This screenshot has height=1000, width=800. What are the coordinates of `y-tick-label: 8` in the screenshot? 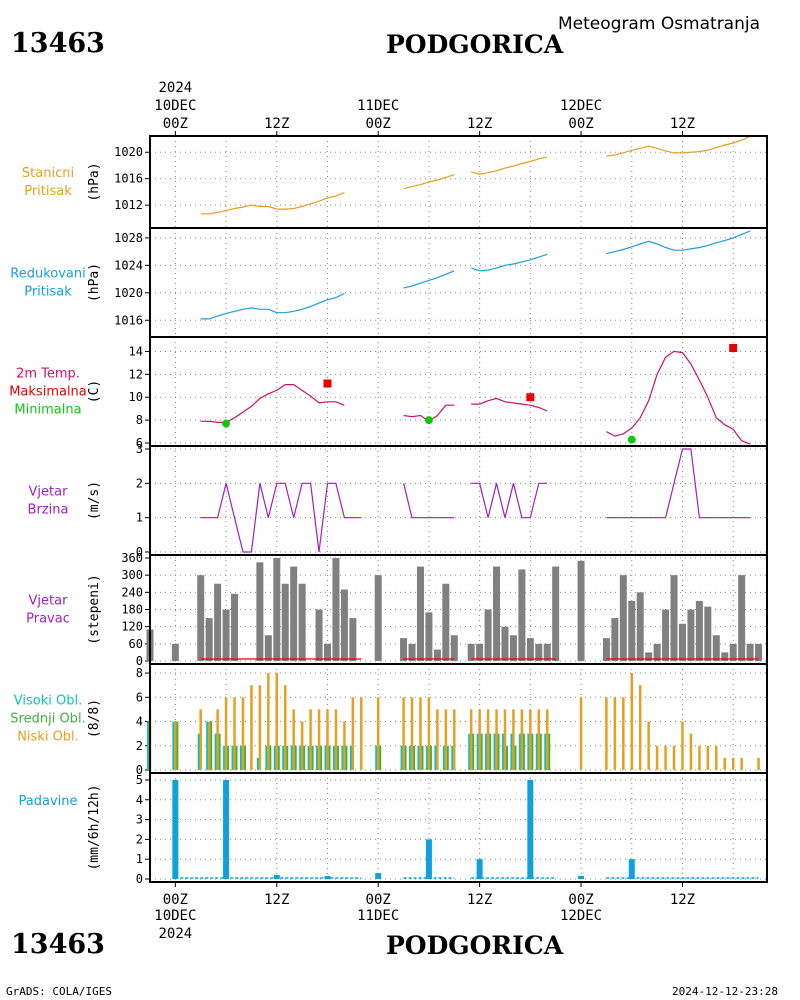 It's located at (139, 673).